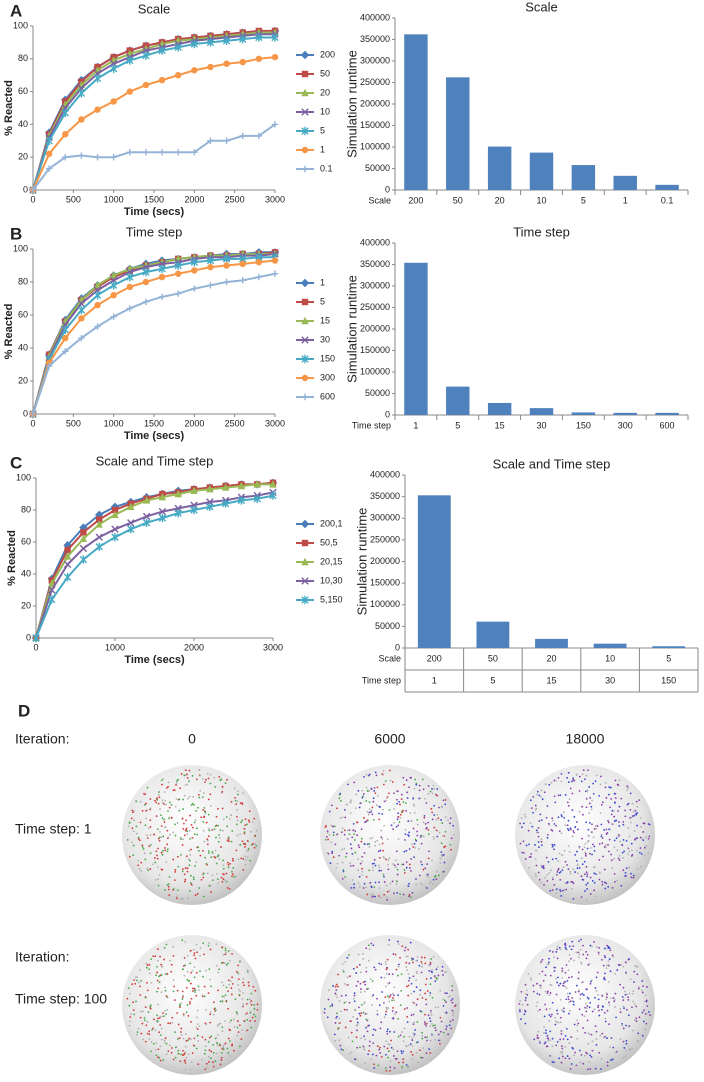 This screenshot has height=1082, width=704. Describe the element at coordinates (375, 371) in the screenshot. I see `y-tick-label: 100000` at that location.